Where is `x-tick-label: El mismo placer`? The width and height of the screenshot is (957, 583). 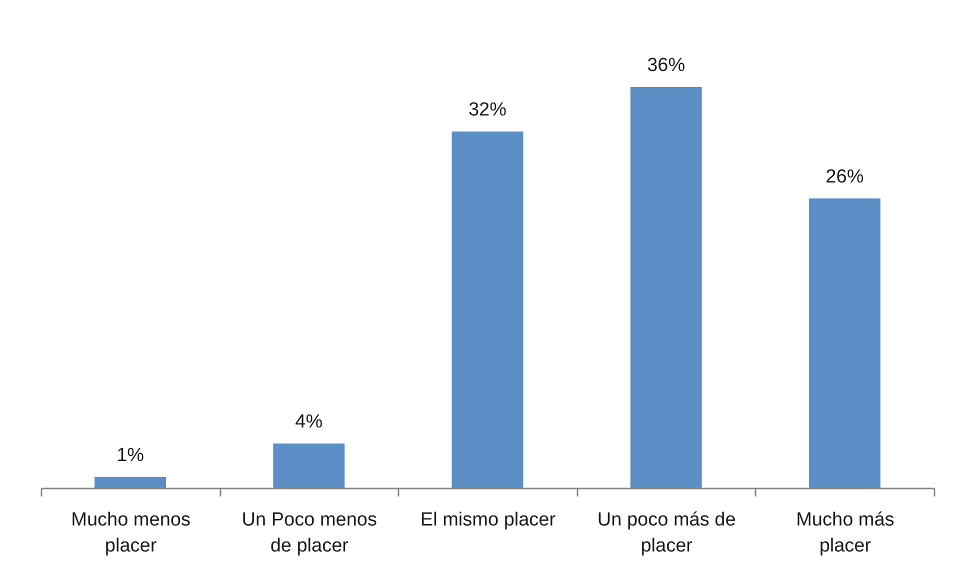 x-tick-label: El mismo placer is located at coordinates (488, 520).